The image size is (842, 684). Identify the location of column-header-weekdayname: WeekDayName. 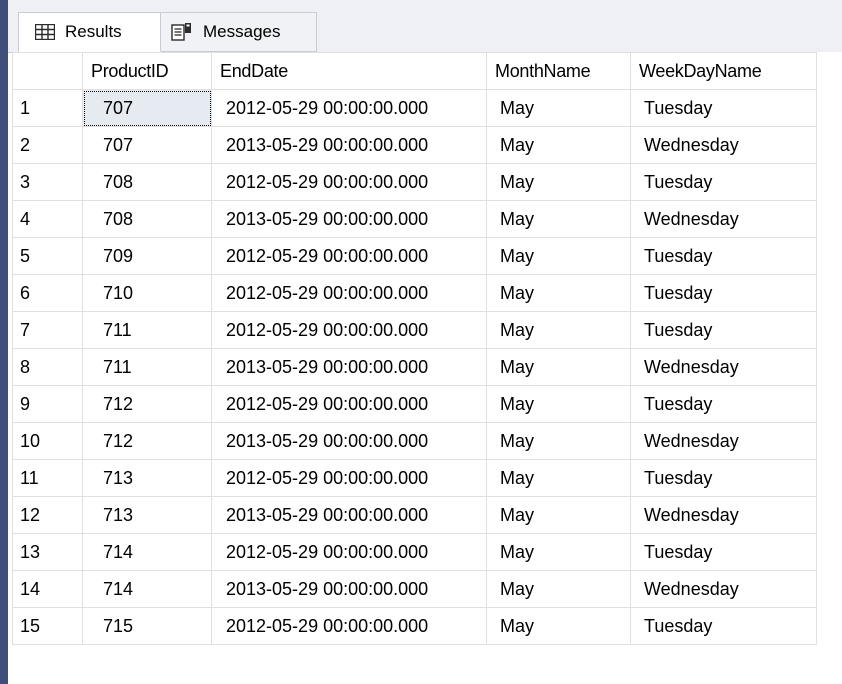
(723, 71).